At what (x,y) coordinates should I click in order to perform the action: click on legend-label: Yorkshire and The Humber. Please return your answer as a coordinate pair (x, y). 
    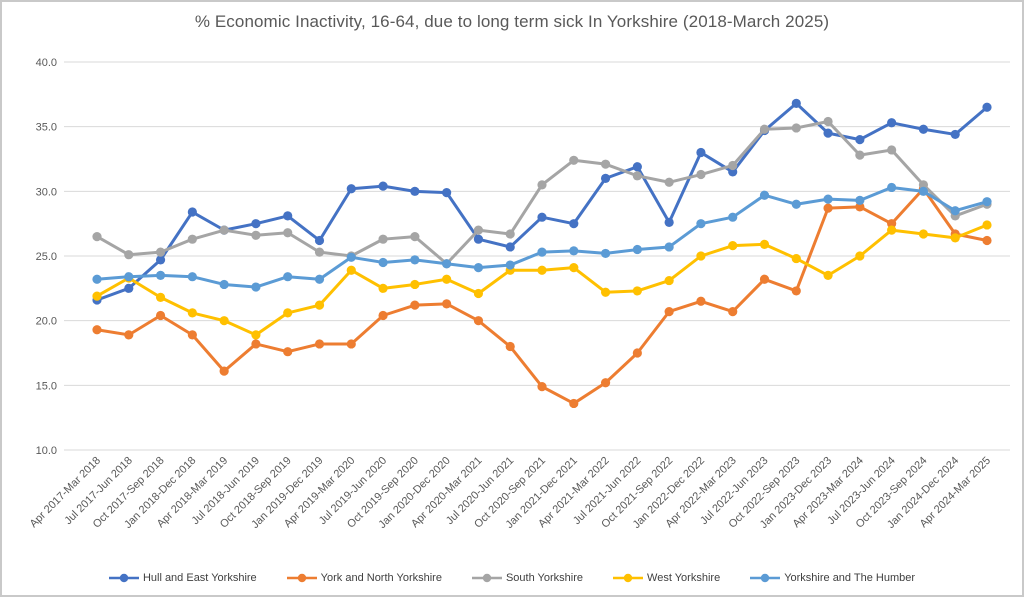
    Looking at the image, I should click on (850, 578).